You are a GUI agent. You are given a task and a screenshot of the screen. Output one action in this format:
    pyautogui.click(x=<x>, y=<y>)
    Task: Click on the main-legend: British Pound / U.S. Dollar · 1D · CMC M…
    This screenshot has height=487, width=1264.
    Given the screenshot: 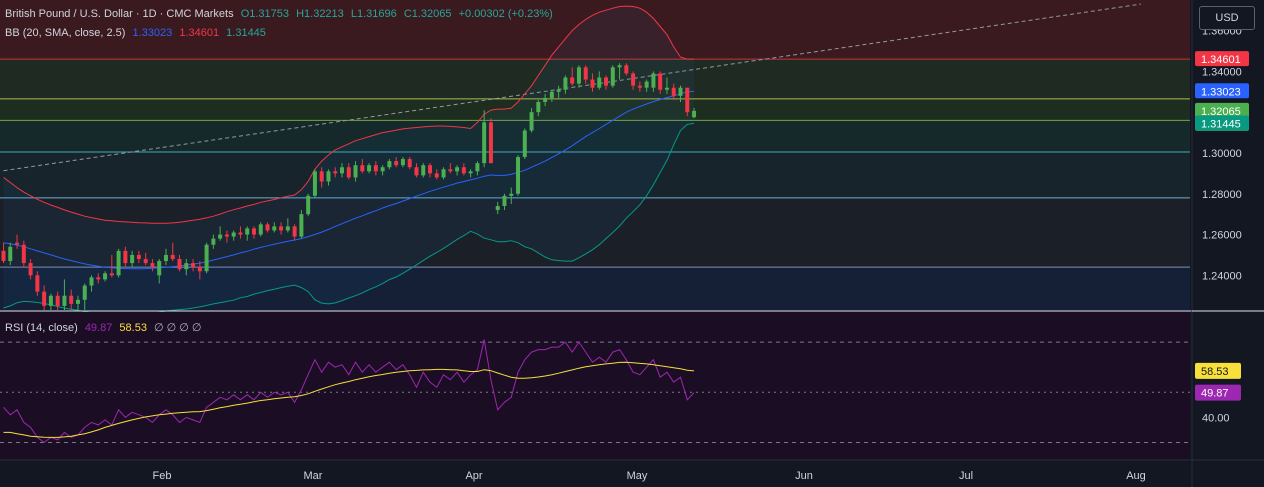 What is the action you would take?
    pyautogui.click(x=281, y=14)
    